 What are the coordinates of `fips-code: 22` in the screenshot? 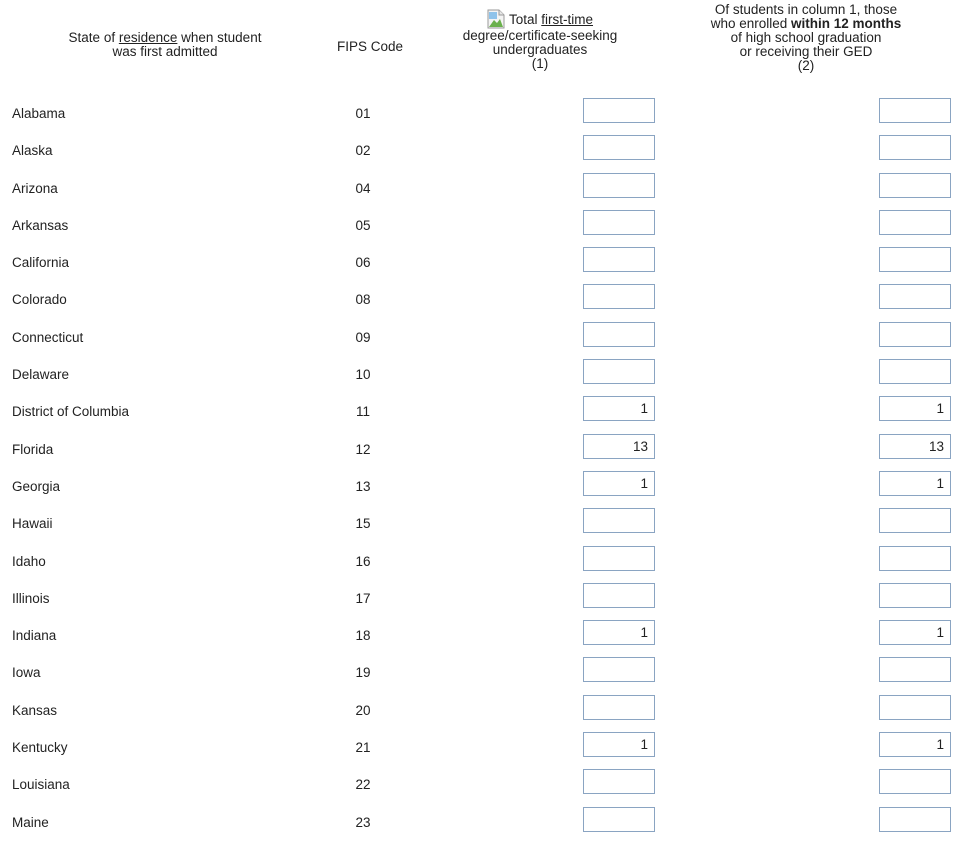 It's located at (363, 785).